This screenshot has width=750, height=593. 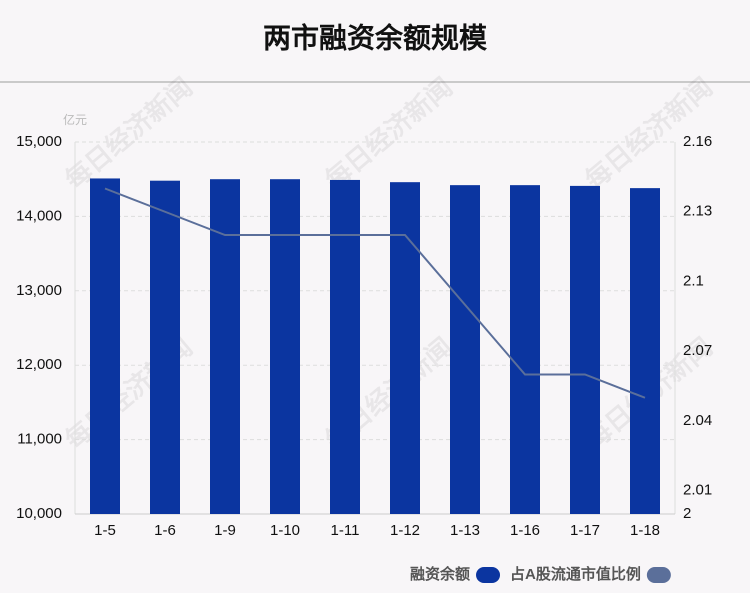 What do you see at coordinates (39, 439) in the screenshot?
I see `y-tick-label: 11,000` at bounding box center [39, 439].